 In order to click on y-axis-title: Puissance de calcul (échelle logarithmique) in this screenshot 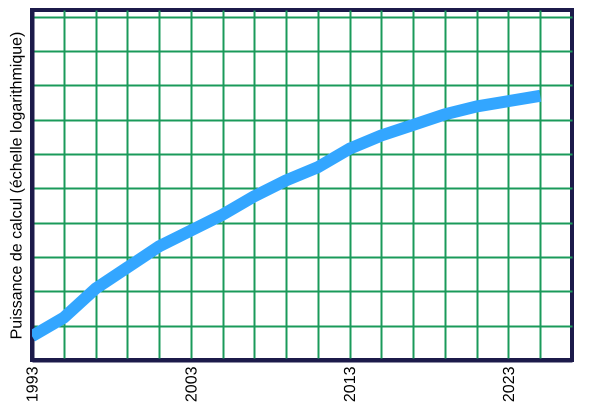, I will do `click(17, 186)`.